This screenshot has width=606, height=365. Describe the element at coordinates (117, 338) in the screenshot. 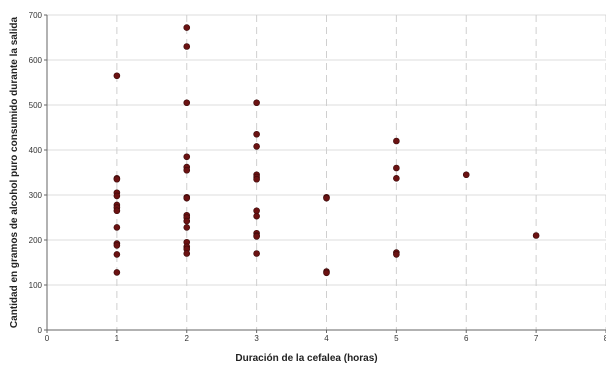

I see `x-tick-label: 1` at that location.